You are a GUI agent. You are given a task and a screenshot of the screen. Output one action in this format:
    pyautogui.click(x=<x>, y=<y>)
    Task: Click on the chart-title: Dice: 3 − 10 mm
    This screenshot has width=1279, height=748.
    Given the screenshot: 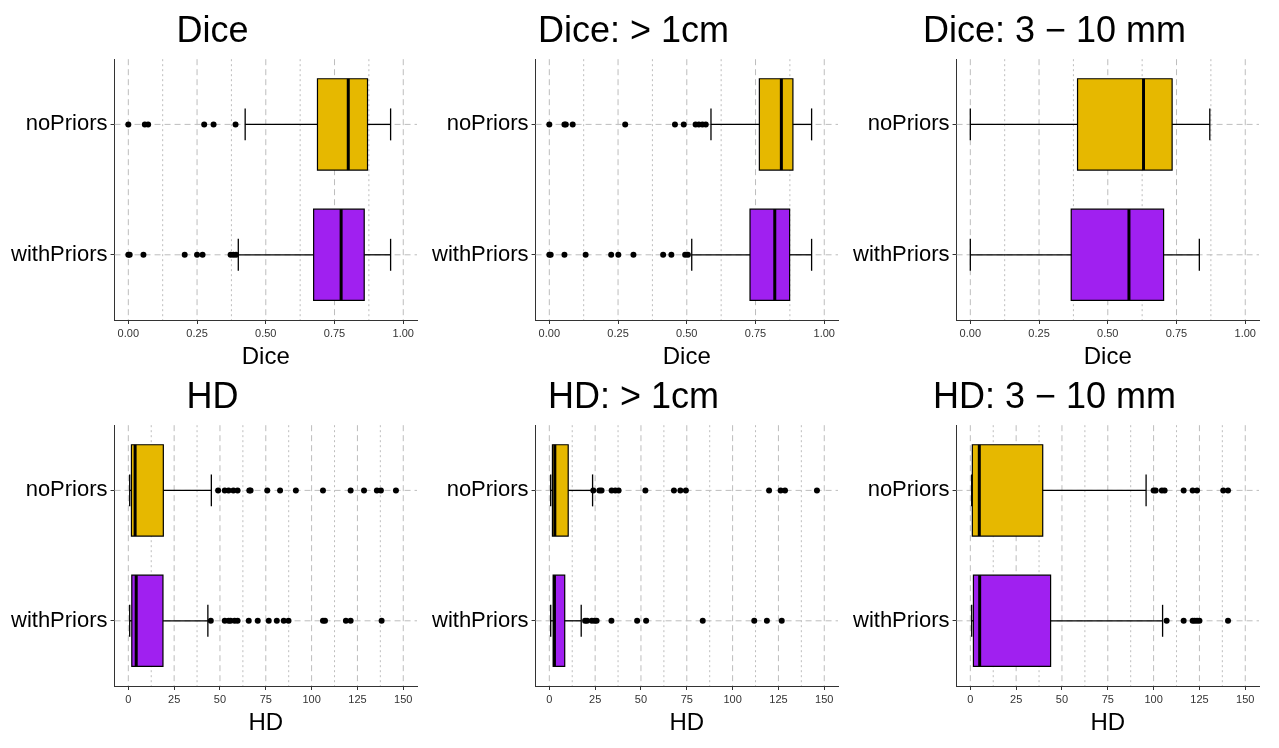 What is the action you would take?
    pyautogui.click(x=1054, y=29)
    